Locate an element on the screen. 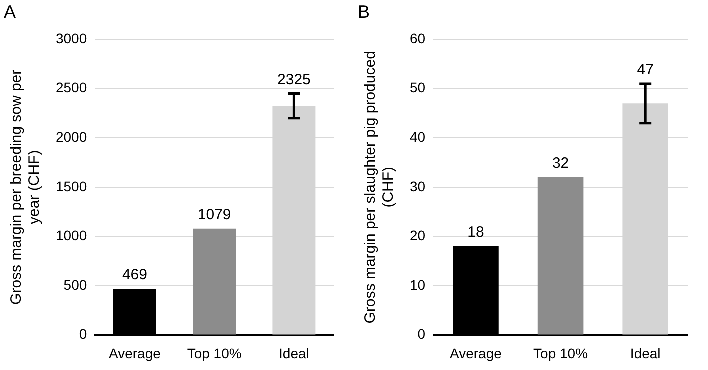 The height and width of the screenshot is (370, 708). y-tick-label: 40 is located at coordinates (418, 136).